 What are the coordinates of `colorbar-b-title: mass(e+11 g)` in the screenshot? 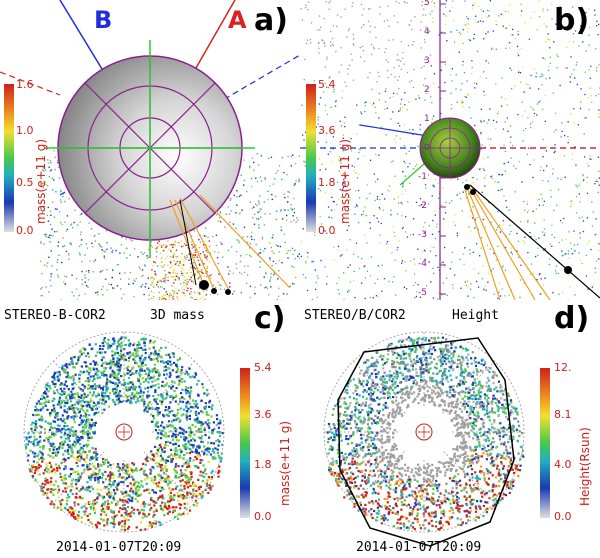 It's located at (345, 181).